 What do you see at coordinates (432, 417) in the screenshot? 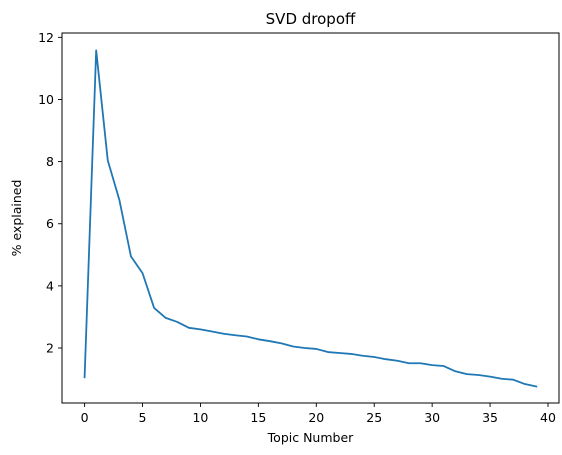
I see `x-tick-label: 30` at bounding box center [432, 417].